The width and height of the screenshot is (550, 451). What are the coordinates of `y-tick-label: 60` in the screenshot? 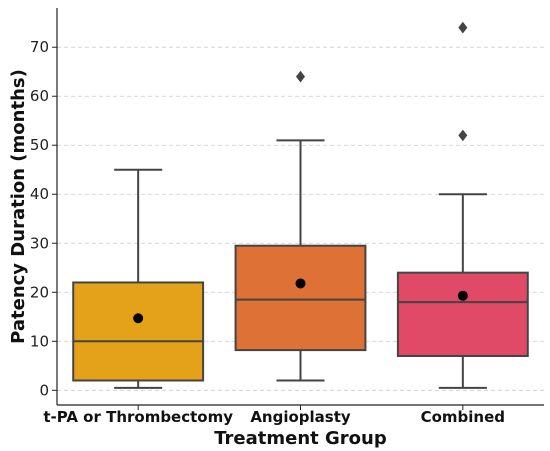 It's located at (39, 96).